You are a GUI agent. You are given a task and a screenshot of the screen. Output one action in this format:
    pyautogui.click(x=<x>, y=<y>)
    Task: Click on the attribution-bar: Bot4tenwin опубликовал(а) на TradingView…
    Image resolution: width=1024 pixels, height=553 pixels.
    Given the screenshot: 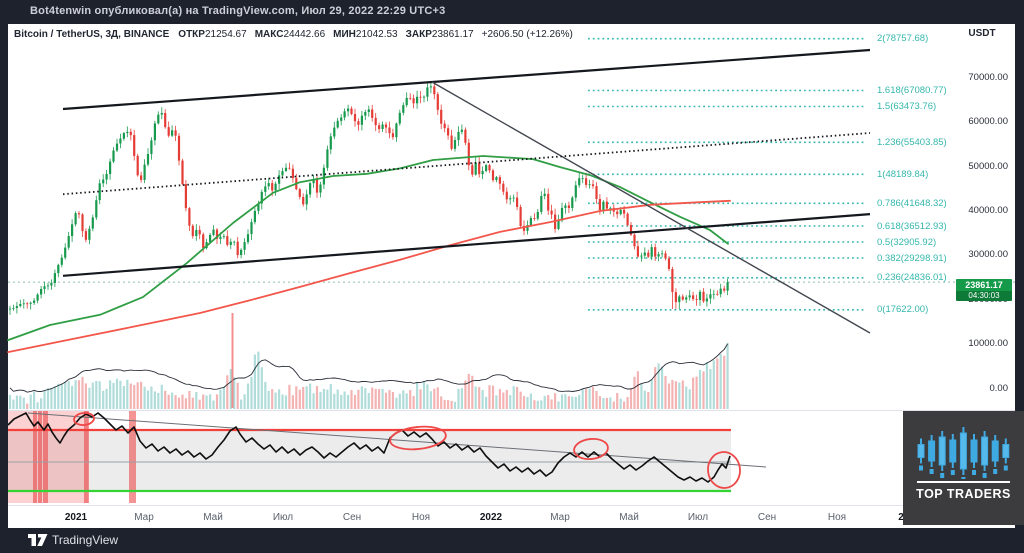 What is the action you would take?
    pyautogui.click(x=512, y=12)
    